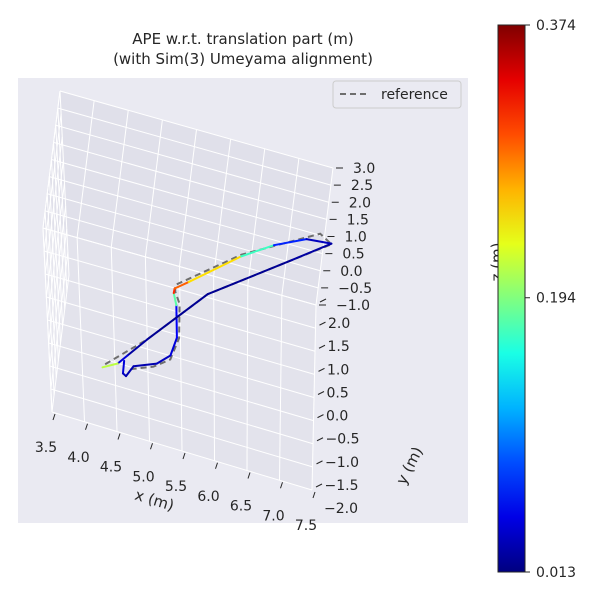 This screenshot has width=600, height=600. What do you see at coordinates (306, 526) in the screenshot?
I see `tick-label: 7.5` at bounding box center [306, 526].